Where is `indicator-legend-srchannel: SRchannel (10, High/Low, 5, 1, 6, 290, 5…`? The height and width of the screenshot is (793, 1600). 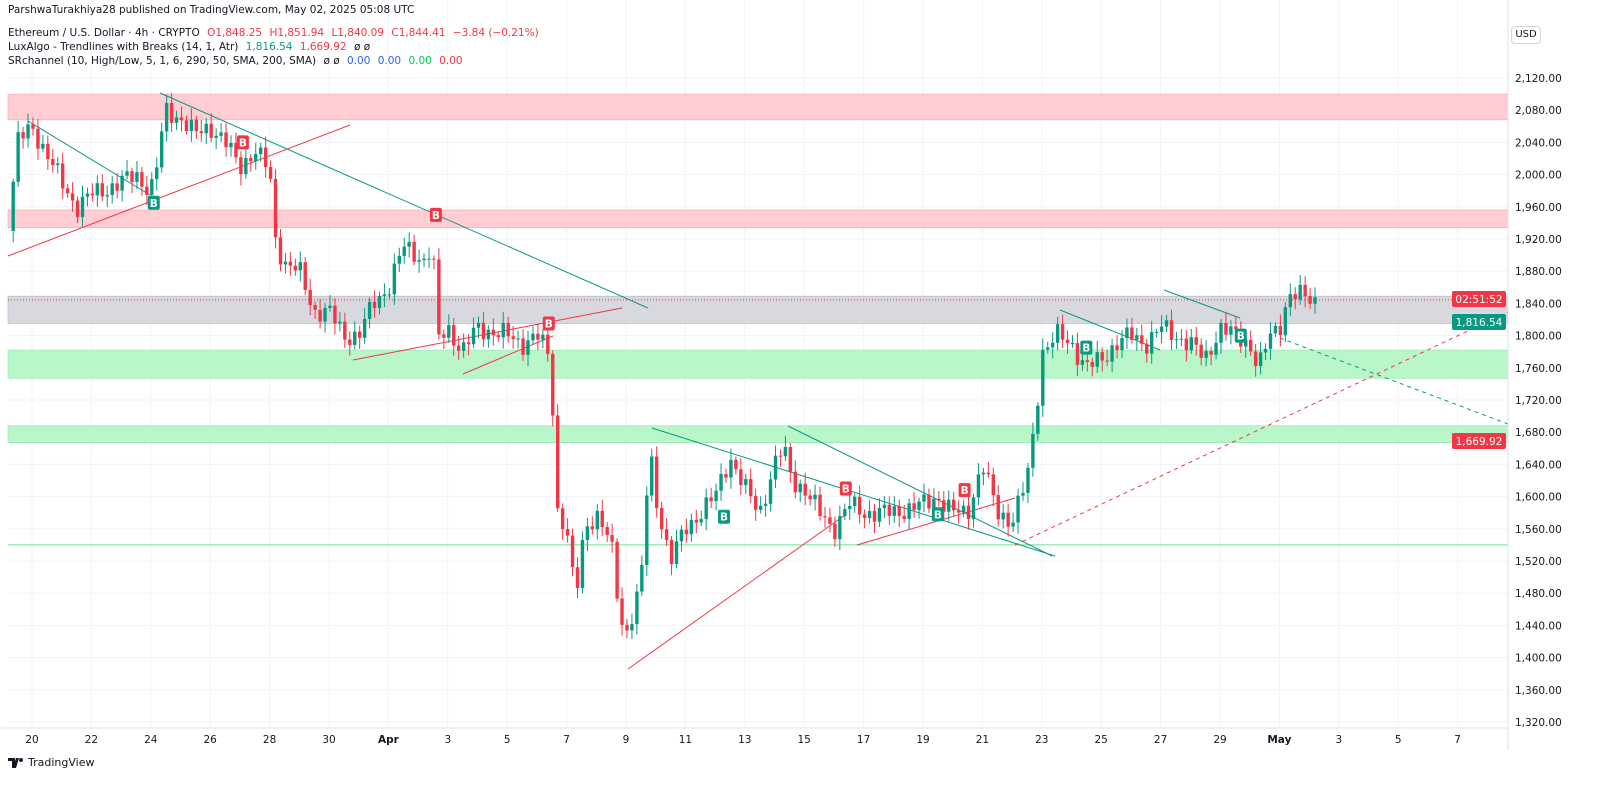
indicator-legend-srchannel: SRchannel (10, High/Low, 5, 1, 6, 290, 5… is located at coordinates (237, 61).